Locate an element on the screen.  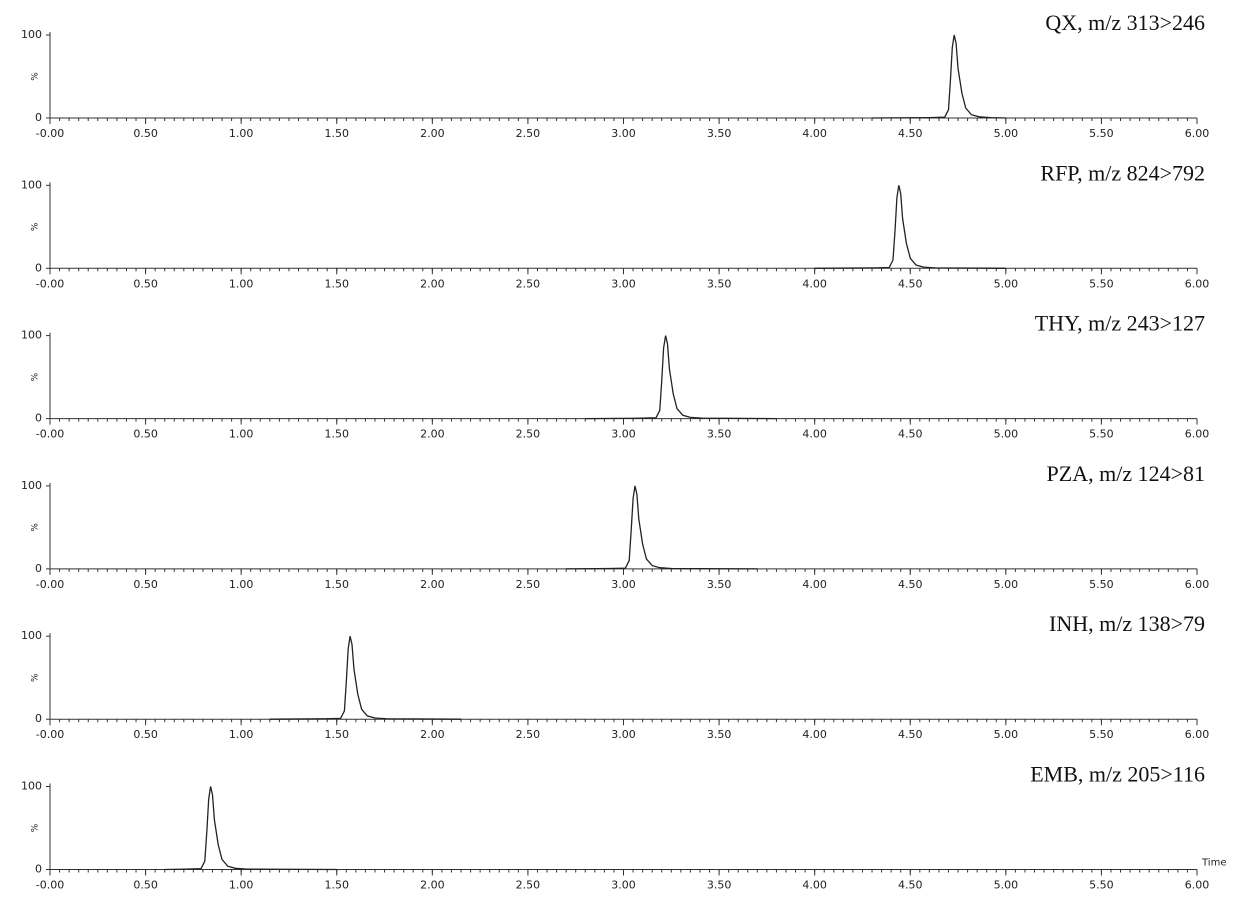
panel-title: INH, m/z 138>79 is located at coordinates (1127, 623).